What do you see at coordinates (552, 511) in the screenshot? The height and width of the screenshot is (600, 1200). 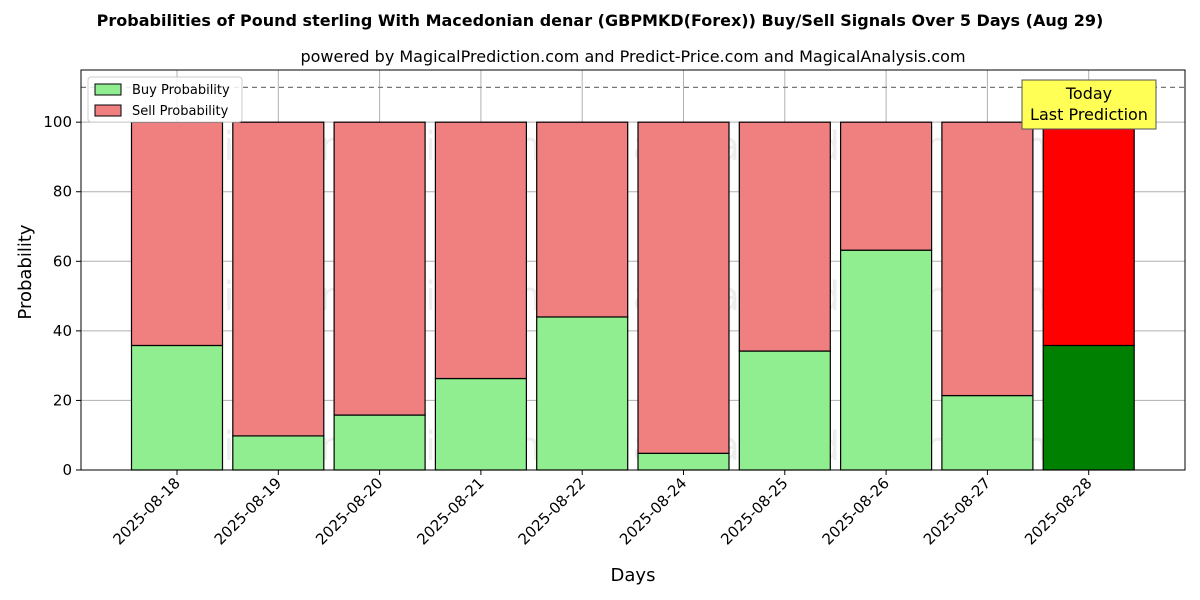 I see `x-tick-label: 2025-08-22` at bounding box center [552, 511].